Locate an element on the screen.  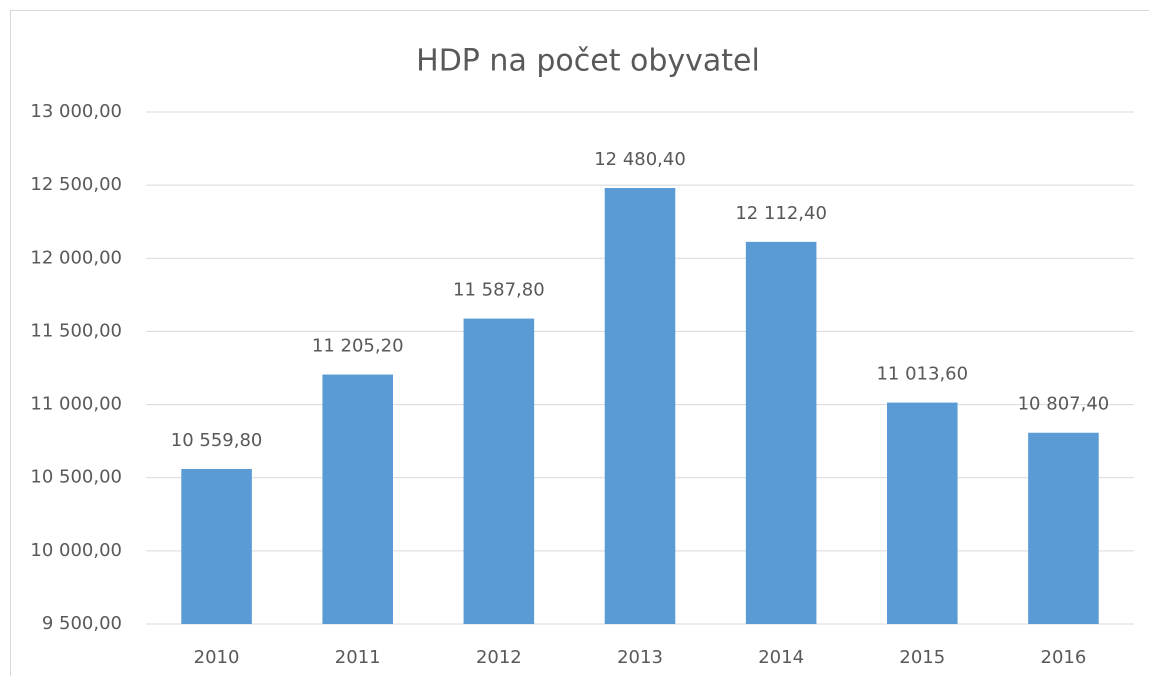
data-label: 10 807,40 is located at coordinates (1064, 404).